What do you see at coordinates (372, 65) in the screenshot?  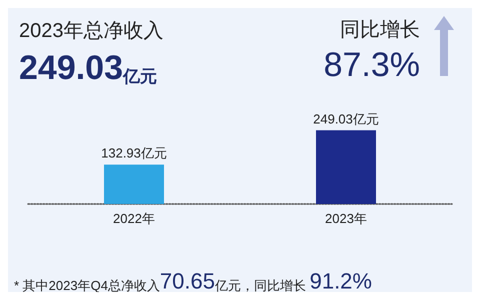 I see `text: 87.3%` at bounding box center [372, 65].